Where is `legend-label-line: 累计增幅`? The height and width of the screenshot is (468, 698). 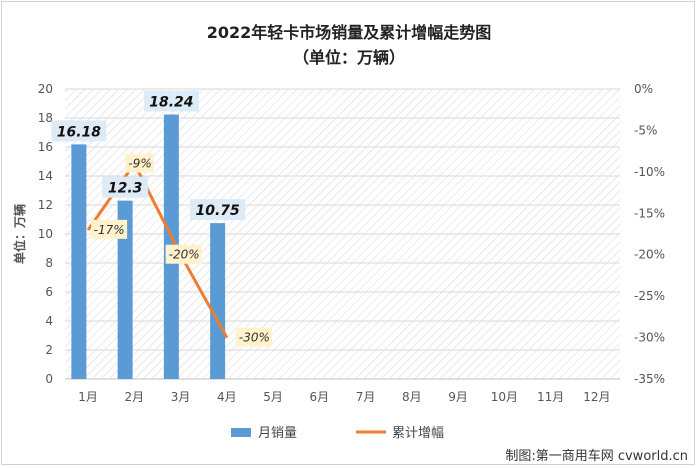 legend-label-line: 累计增幅 is located at coordinates (418, 433).